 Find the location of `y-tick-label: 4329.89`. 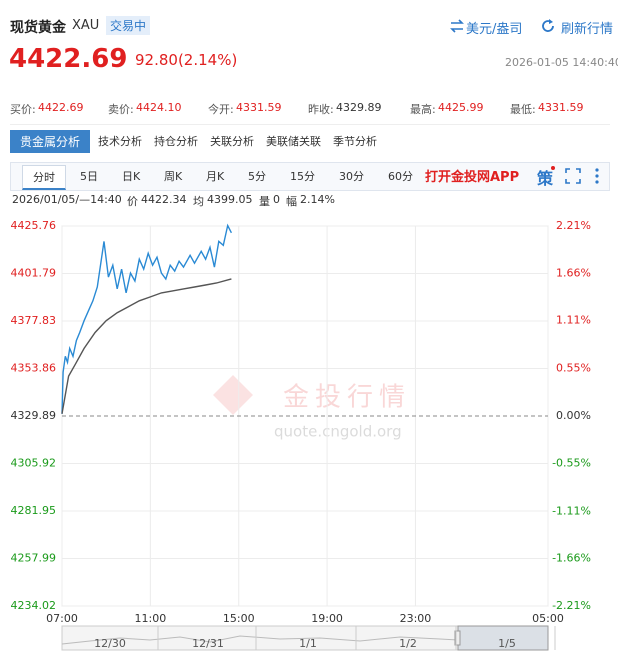

y-tick-label: 4329.89 is located at coordinates (34, 415).